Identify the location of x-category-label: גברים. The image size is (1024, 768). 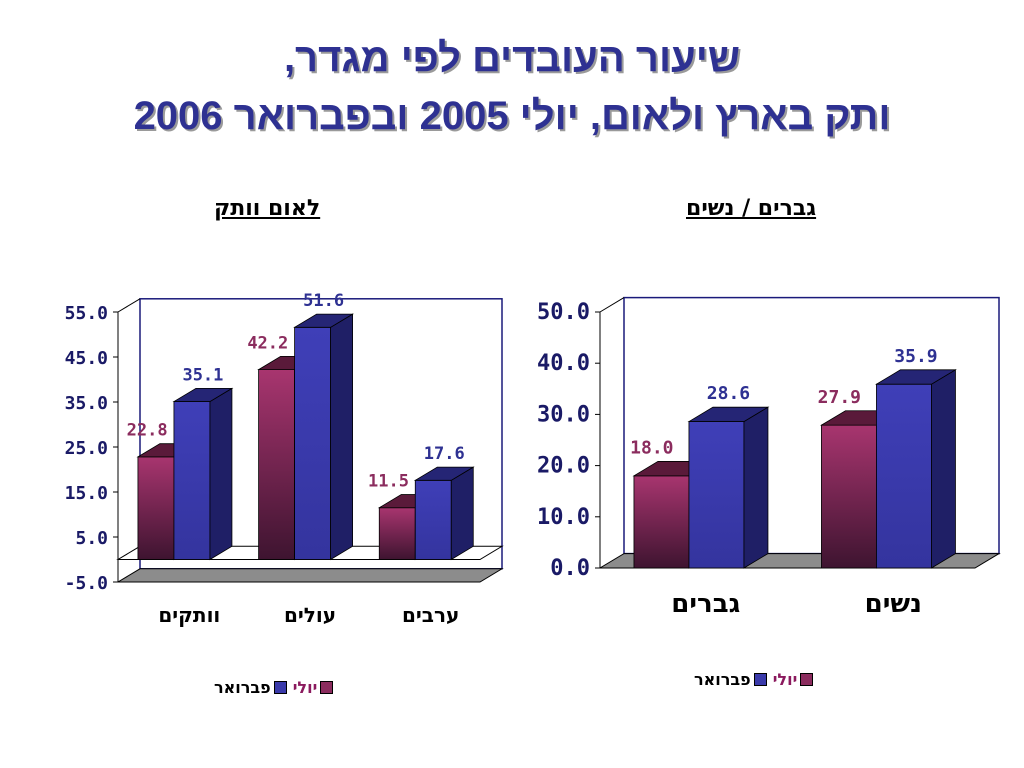
(705, 604).